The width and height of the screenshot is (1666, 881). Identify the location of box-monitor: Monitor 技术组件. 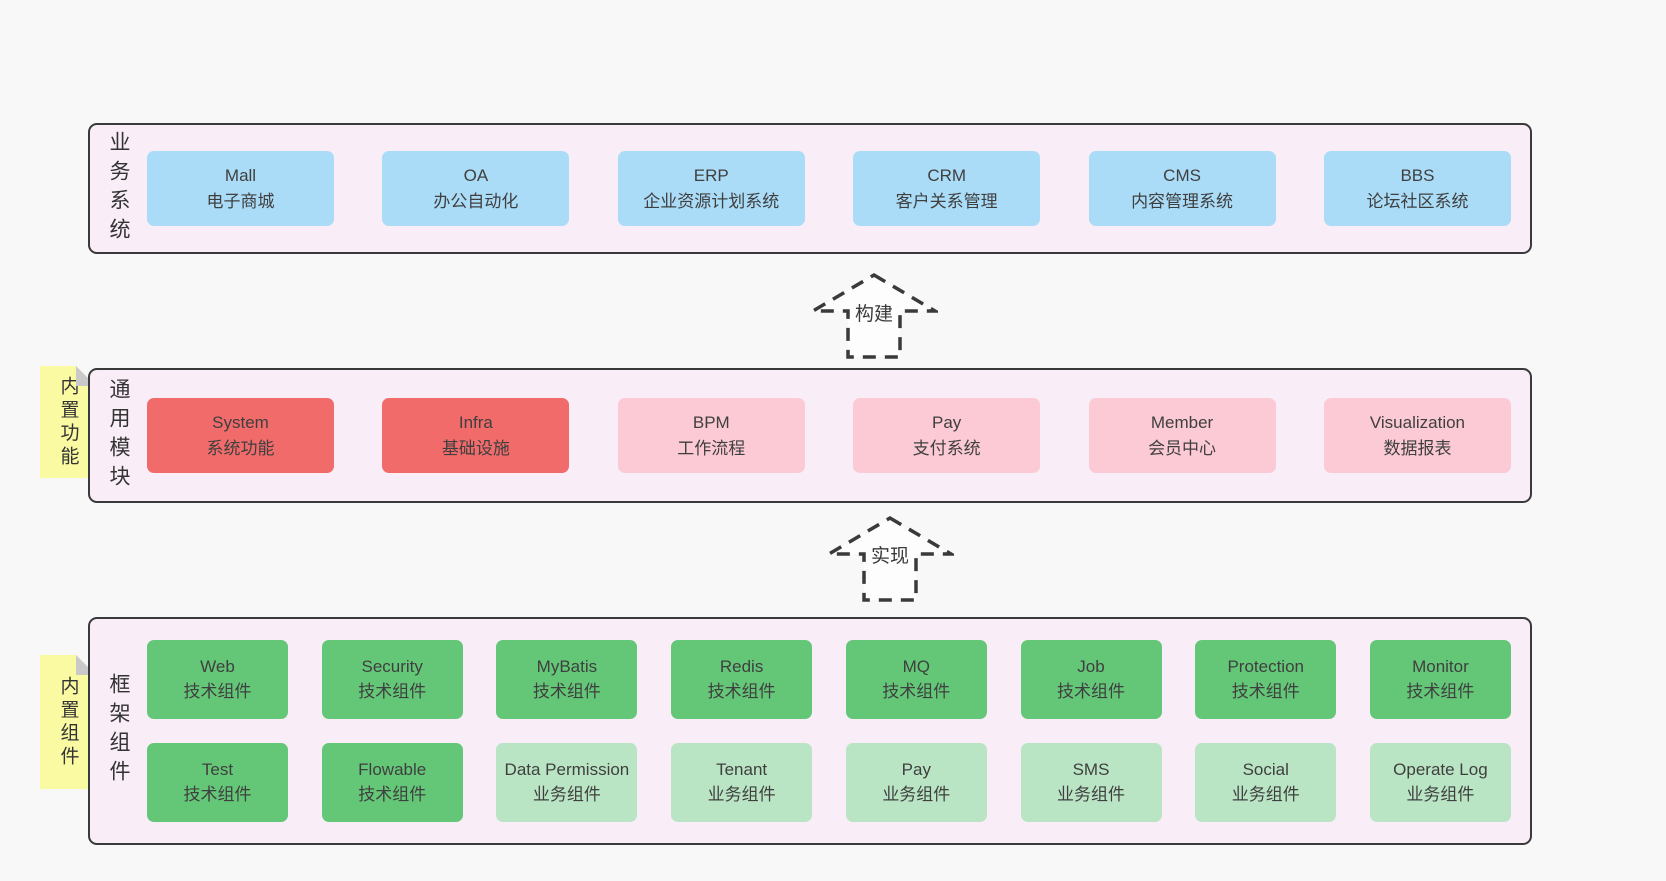
(1440, 679).